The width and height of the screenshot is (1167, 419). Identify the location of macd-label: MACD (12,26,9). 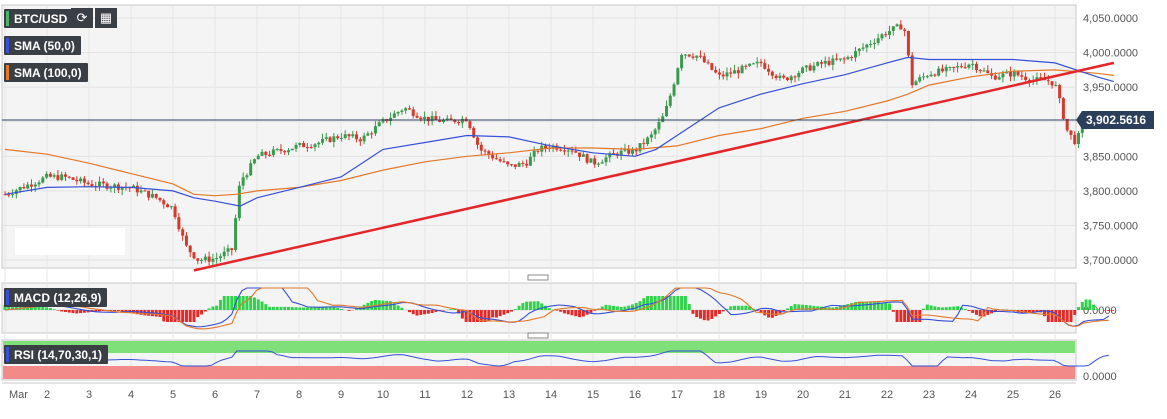
(56, 297).